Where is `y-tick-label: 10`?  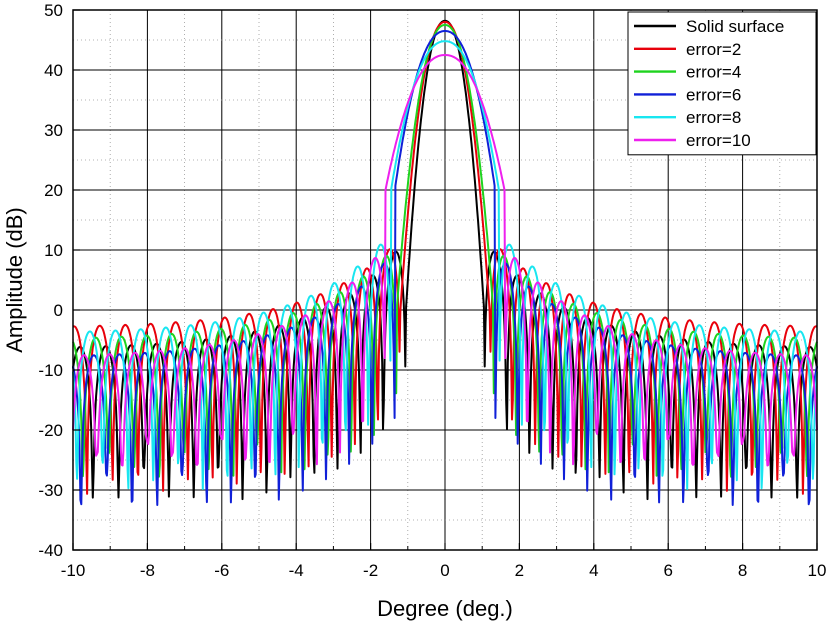 y-tick-label: 10 is located at coordinates (53, 250).